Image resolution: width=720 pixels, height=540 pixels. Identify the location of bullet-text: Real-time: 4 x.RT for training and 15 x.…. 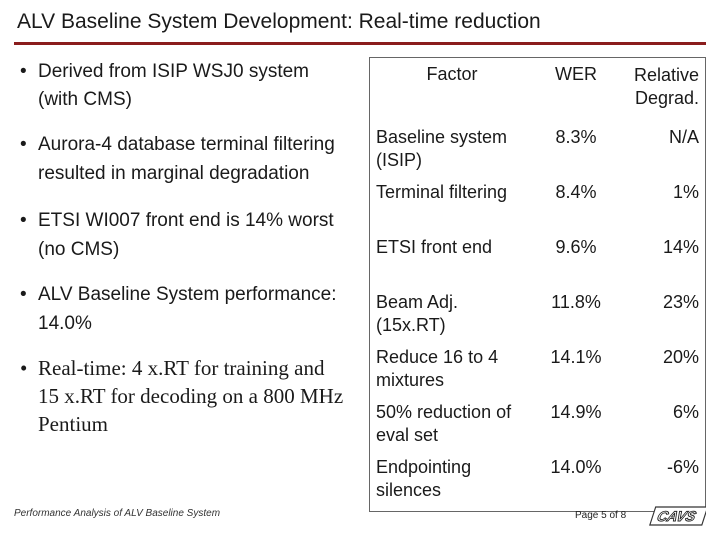
(191, 396).